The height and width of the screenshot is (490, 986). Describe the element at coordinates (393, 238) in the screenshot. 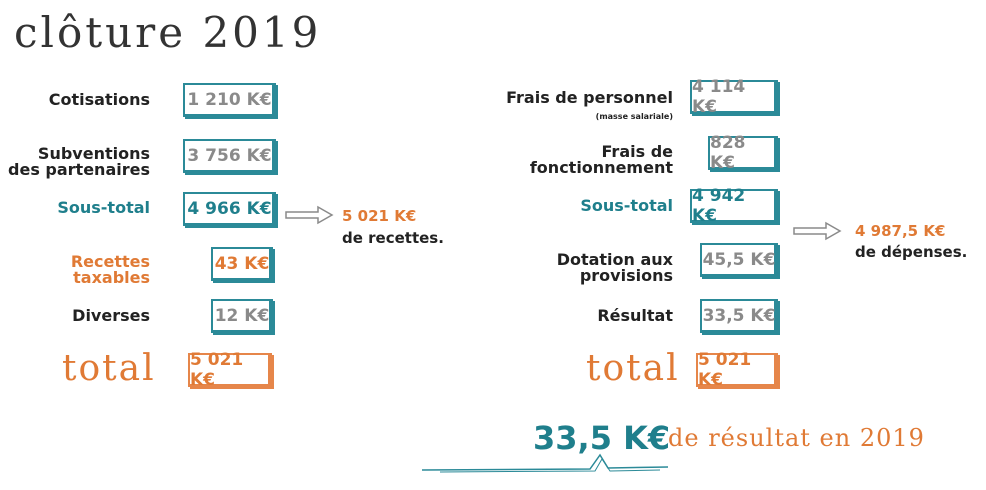

I see `summary-text-recettes: de recettes.` at that location.